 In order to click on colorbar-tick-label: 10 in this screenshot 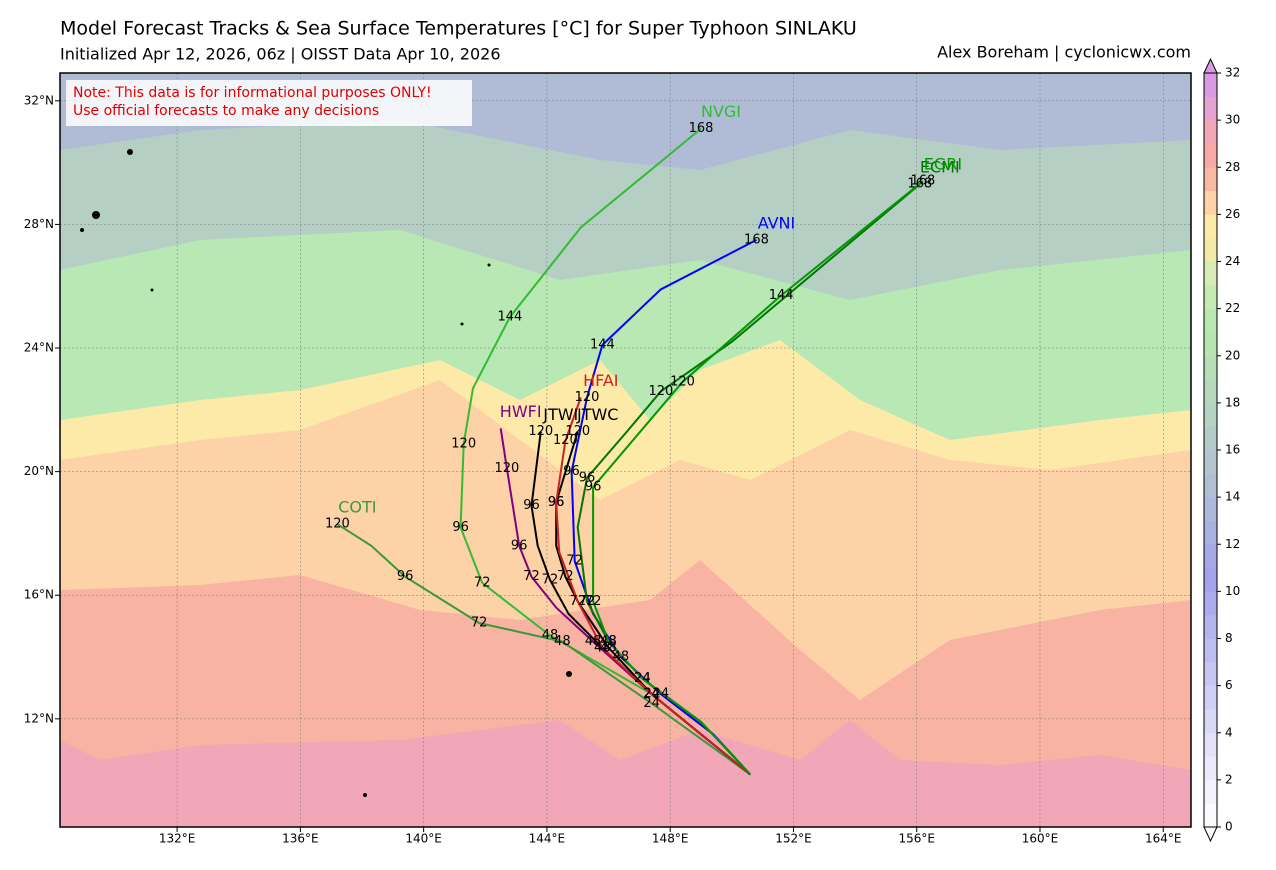, I will do `click(1232, 591)`.